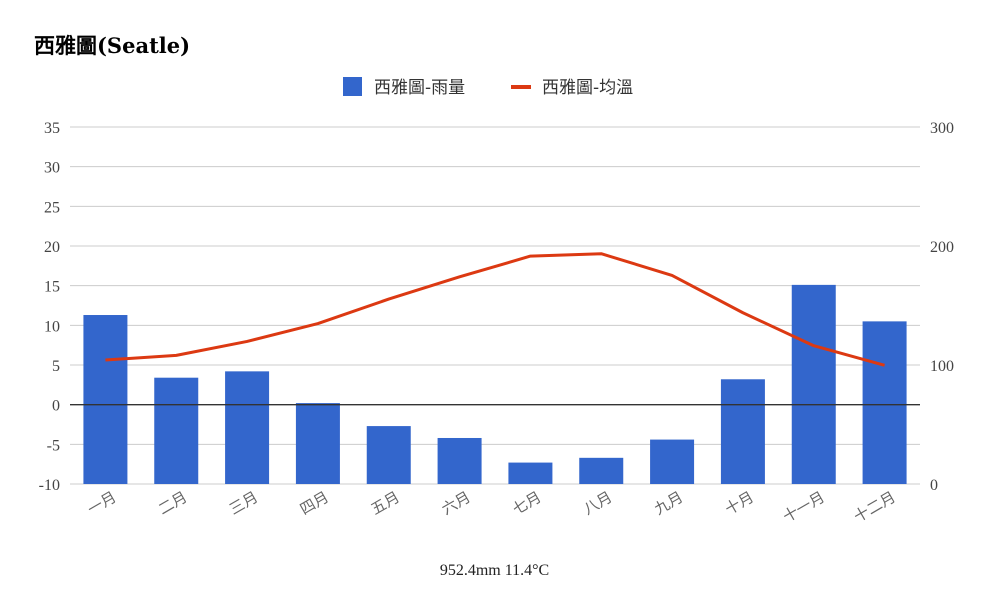 The width and height of the screenshot is (989, 612). I want to click on temperature-line-path, so click(495, 309).